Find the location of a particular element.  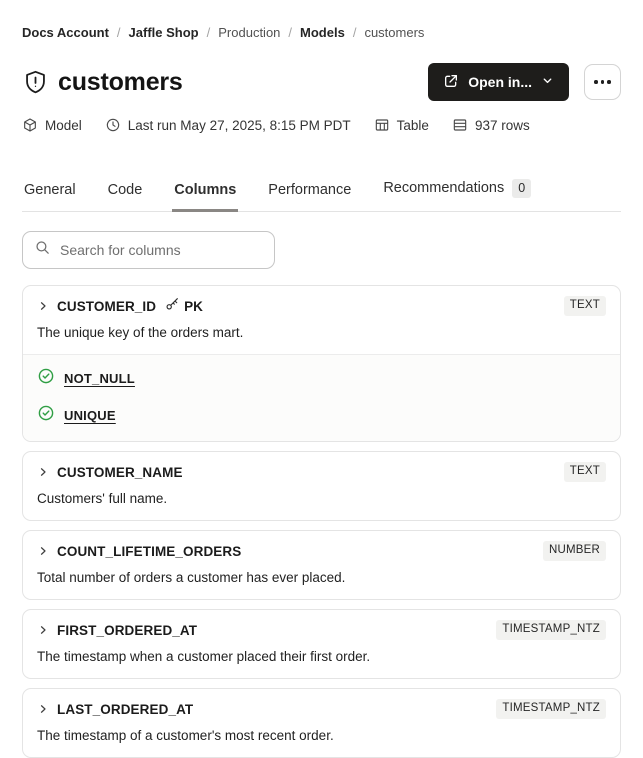

recommendations-count-badge: 0 is located at coordinates (522, 188).